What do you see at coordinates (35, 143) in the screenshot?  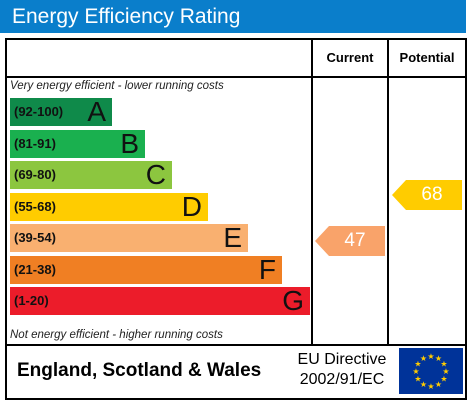 I see `band-range: (81-91)` at bounding box center [35, 143].